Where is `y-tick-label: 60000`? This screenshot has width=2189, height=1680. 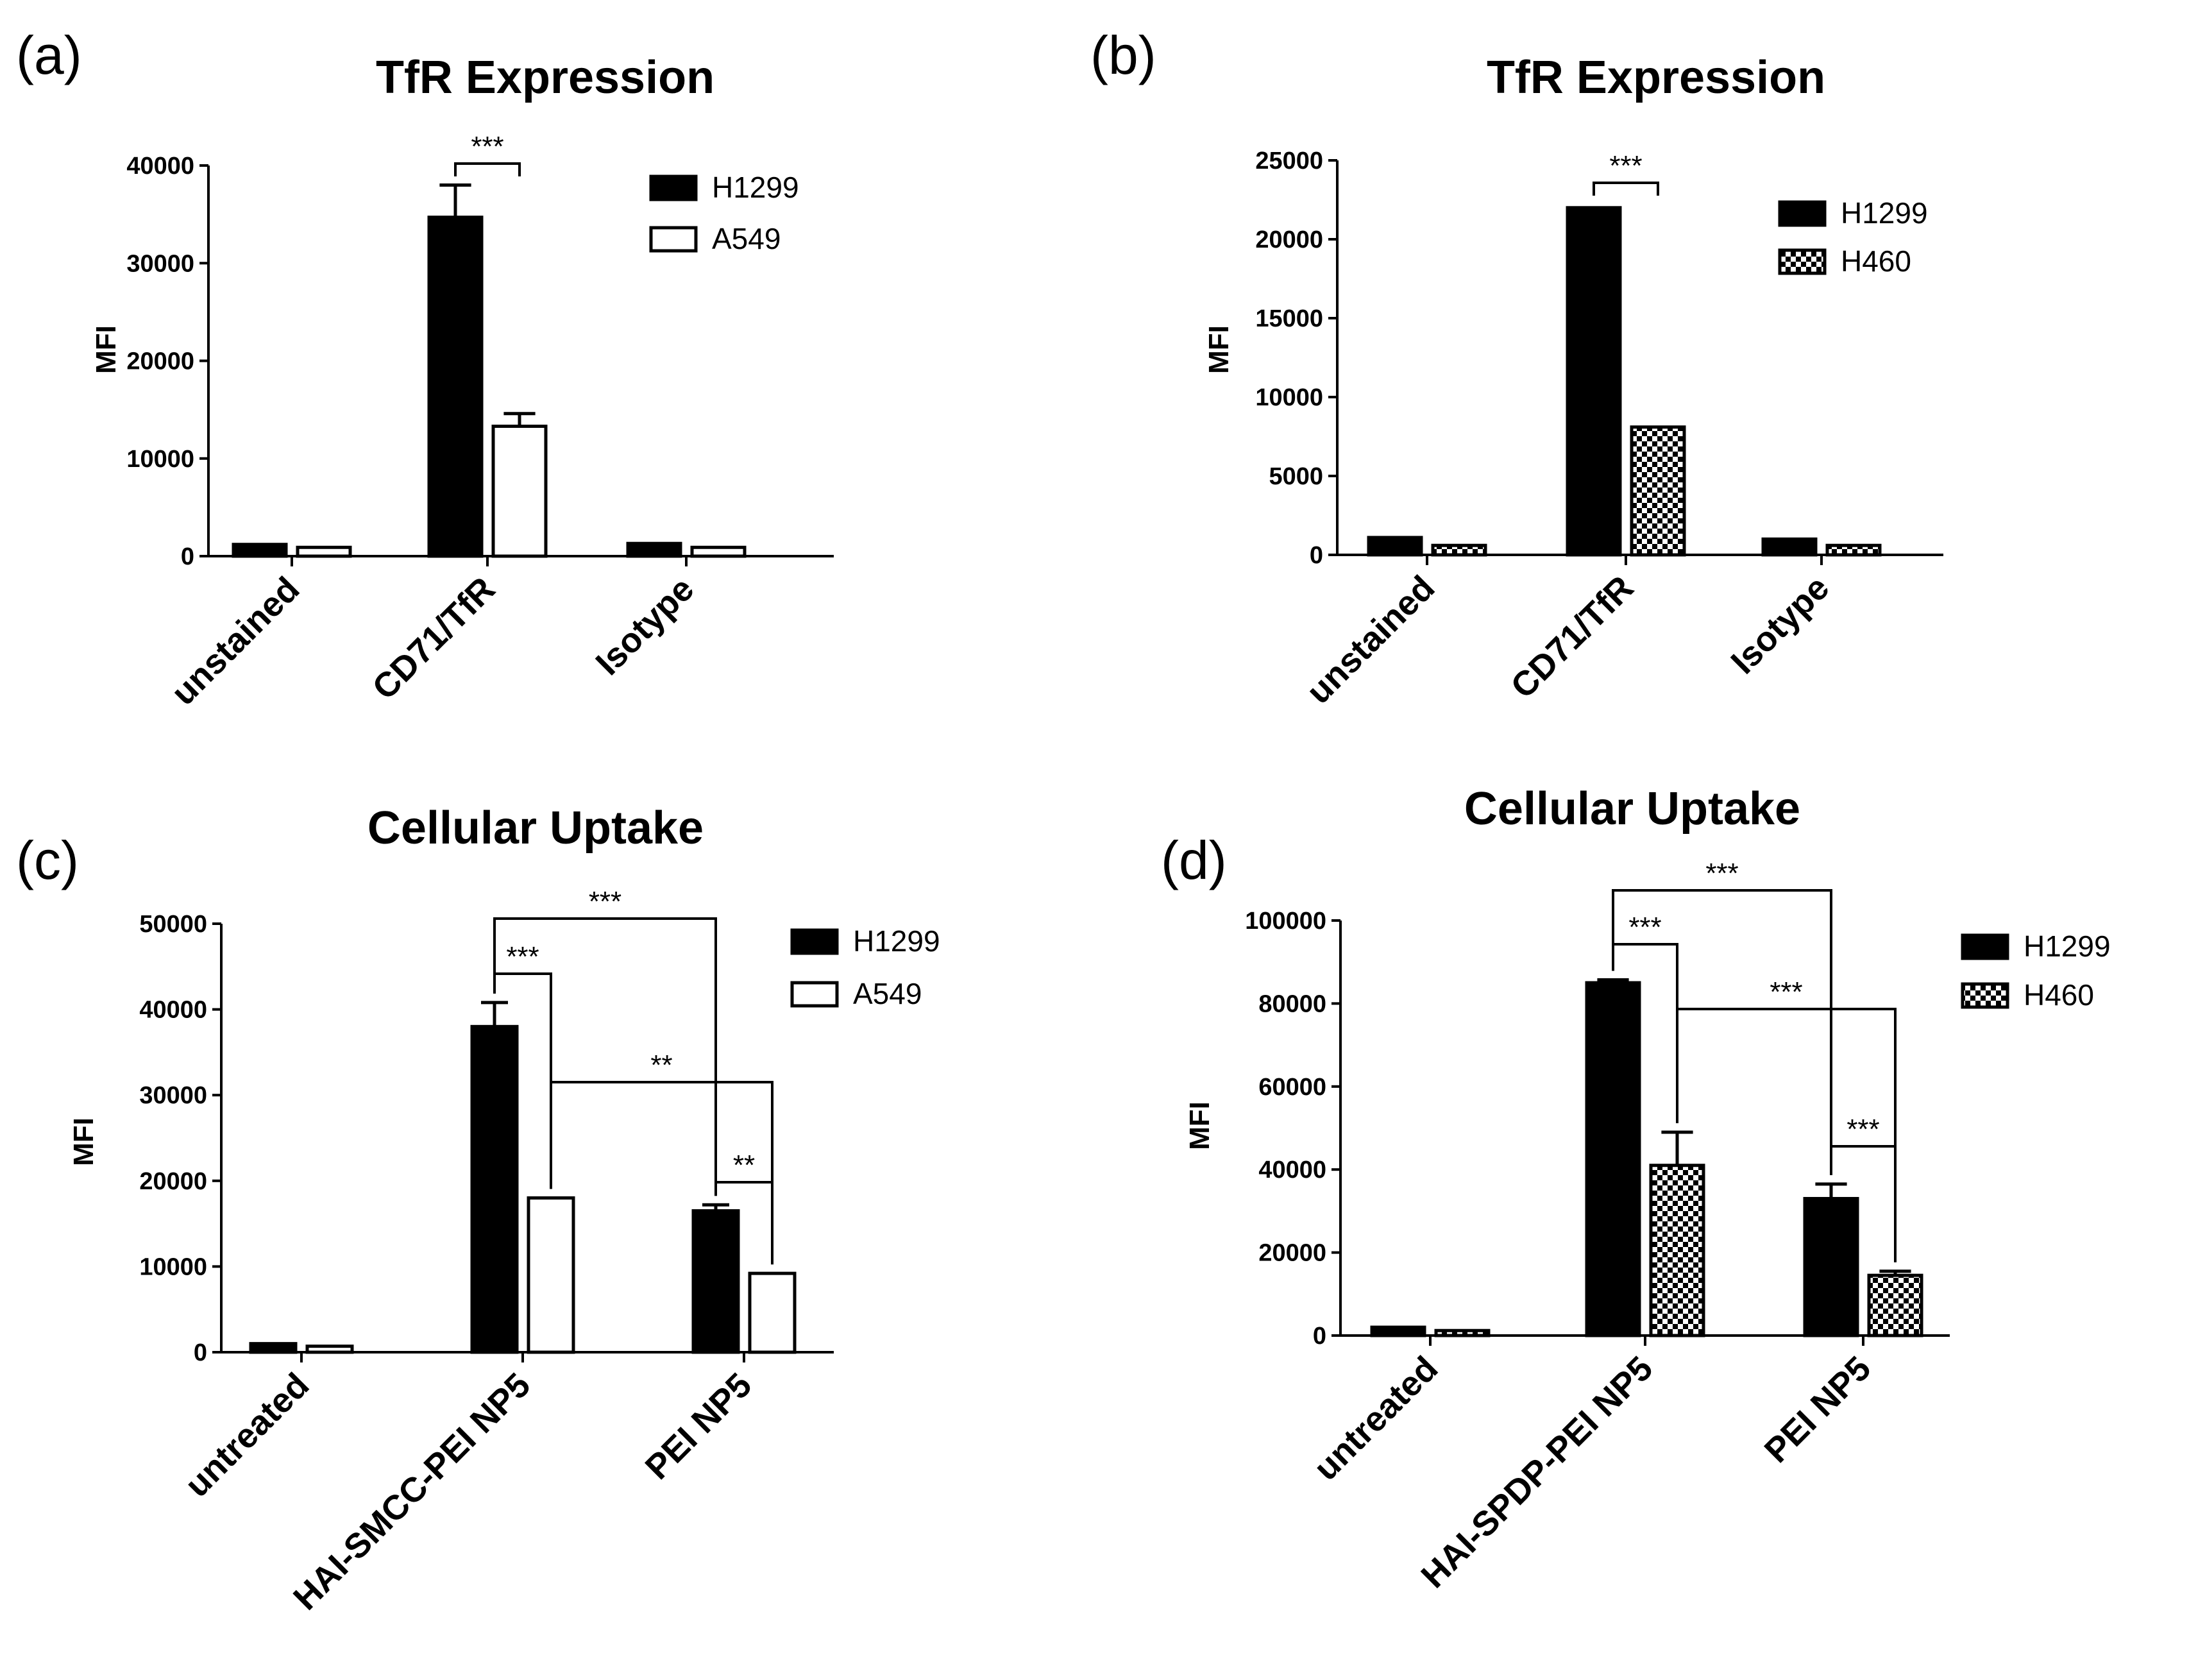 y-tick-label: 60000 is located at coordinates (1292, 1087).